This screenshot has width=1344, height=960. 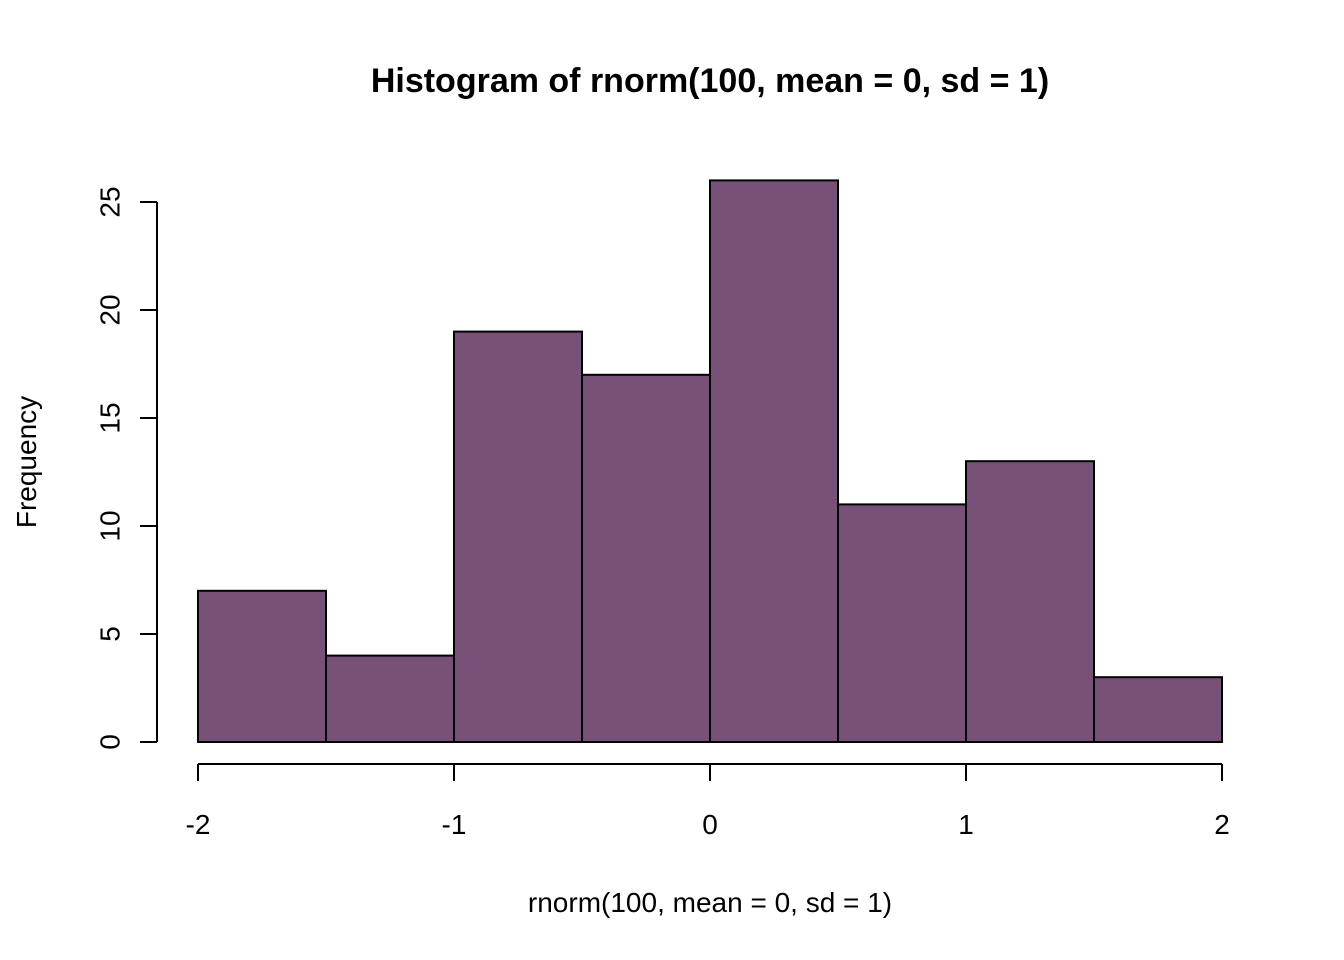 What do you see at coordinates (198, 824) in the screenshot?
I see `x-tick-label--2: -2` at bounding box center [198, 824].